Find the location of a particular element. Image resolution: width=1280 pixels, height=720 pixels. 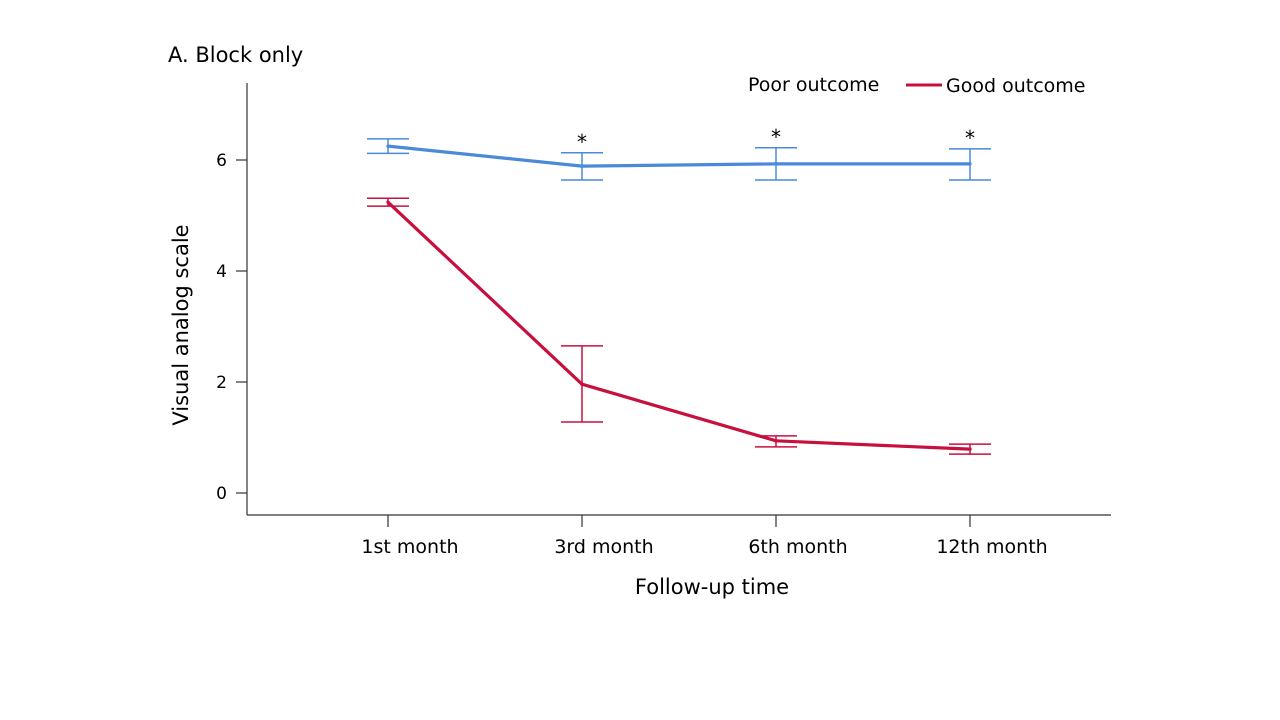

legend-label-good-outcome: Good outcome is located at coordinates (1015, 86).